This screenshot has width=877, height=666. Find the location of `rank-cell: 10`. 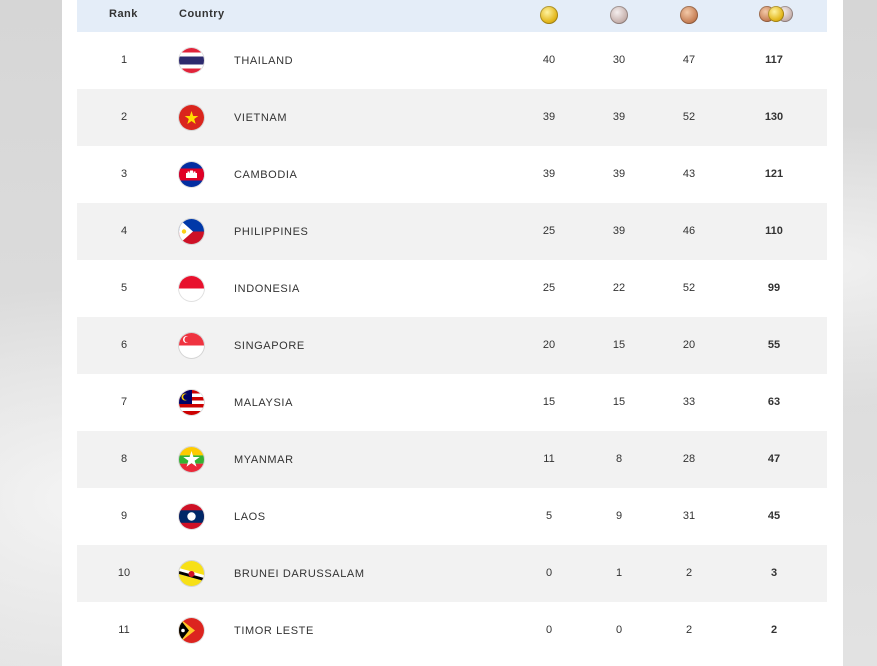

rank-cell: 10 is located at coordinates (124, 573).